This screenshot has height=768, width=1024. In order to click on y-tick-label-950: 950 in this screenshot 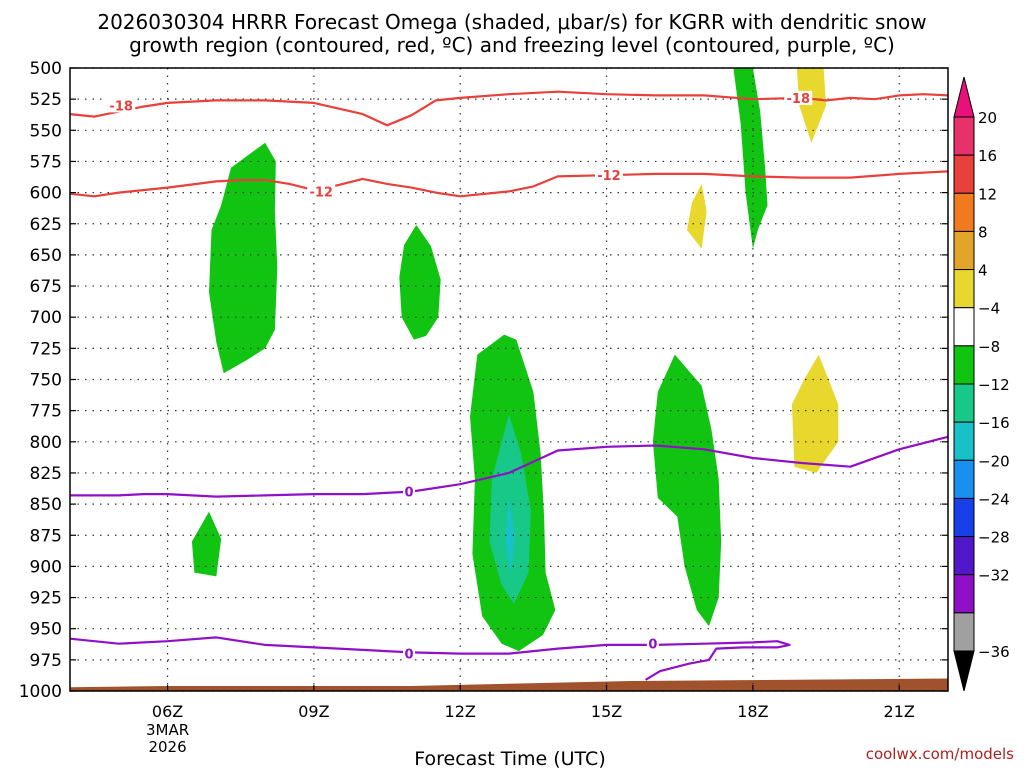, I will do `click(46, 630)`.